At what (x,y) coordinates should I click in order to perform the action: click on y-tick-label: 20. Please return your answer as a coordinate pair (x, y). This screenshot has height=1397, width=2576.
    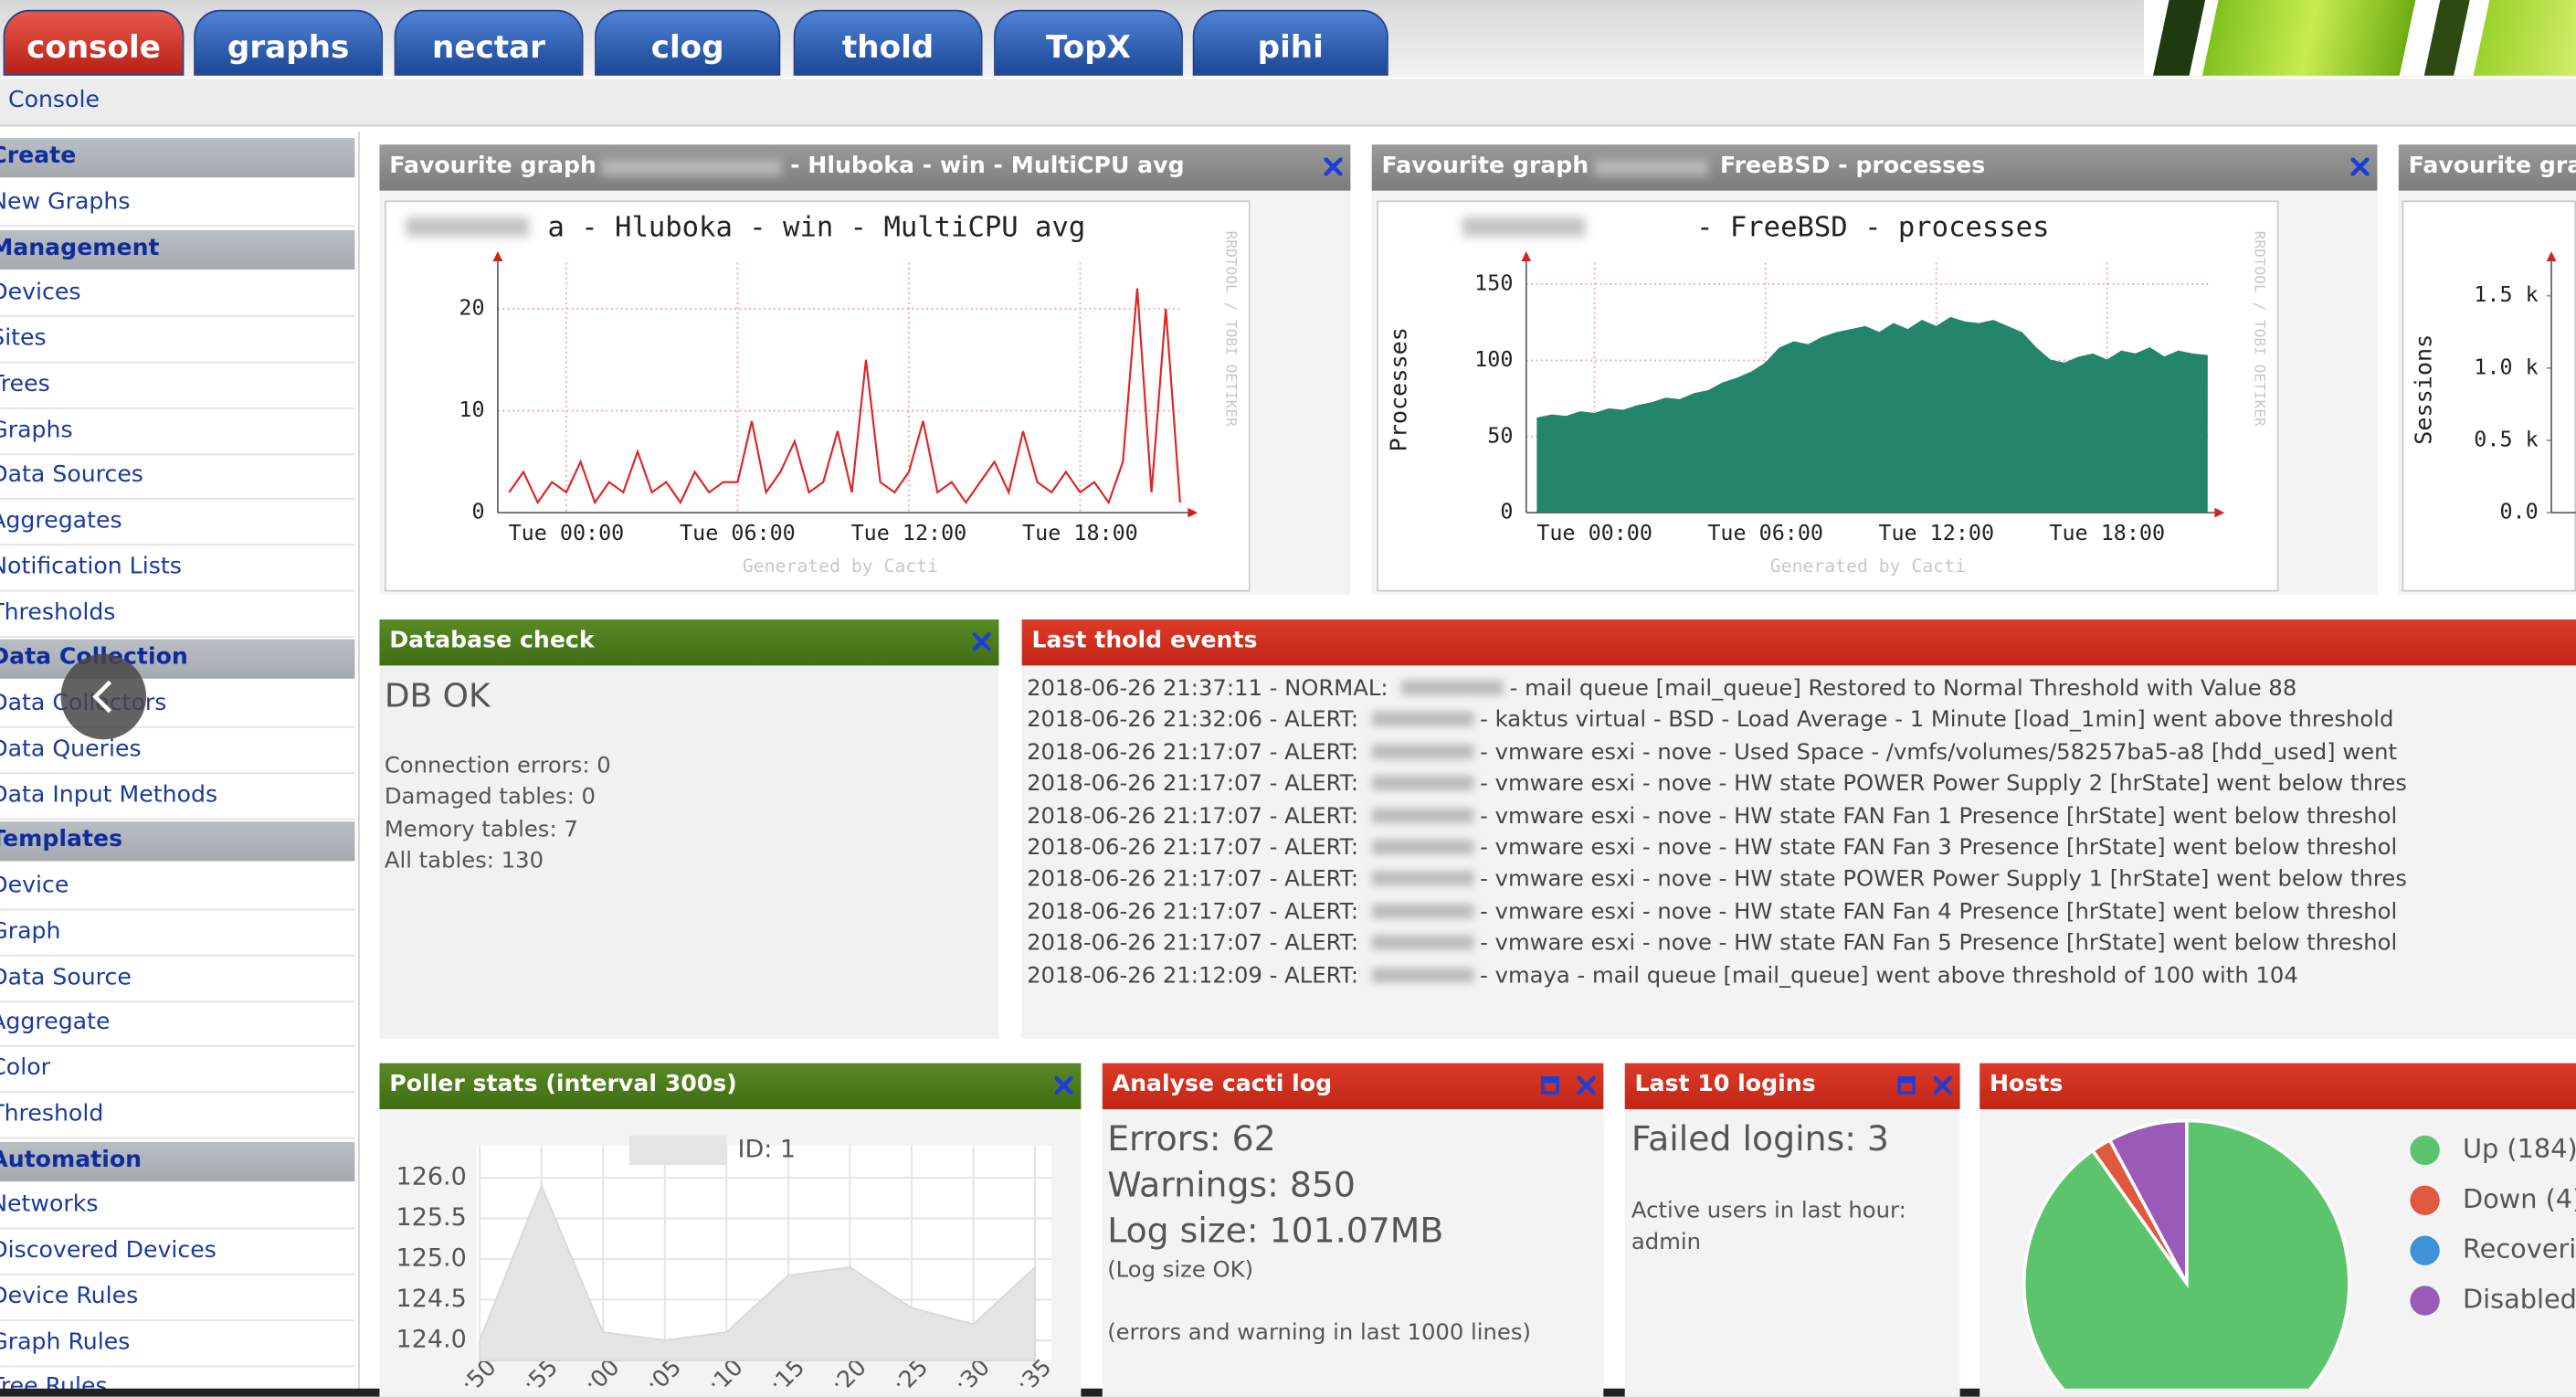
    Looking at the image, I should click on (472, 307).